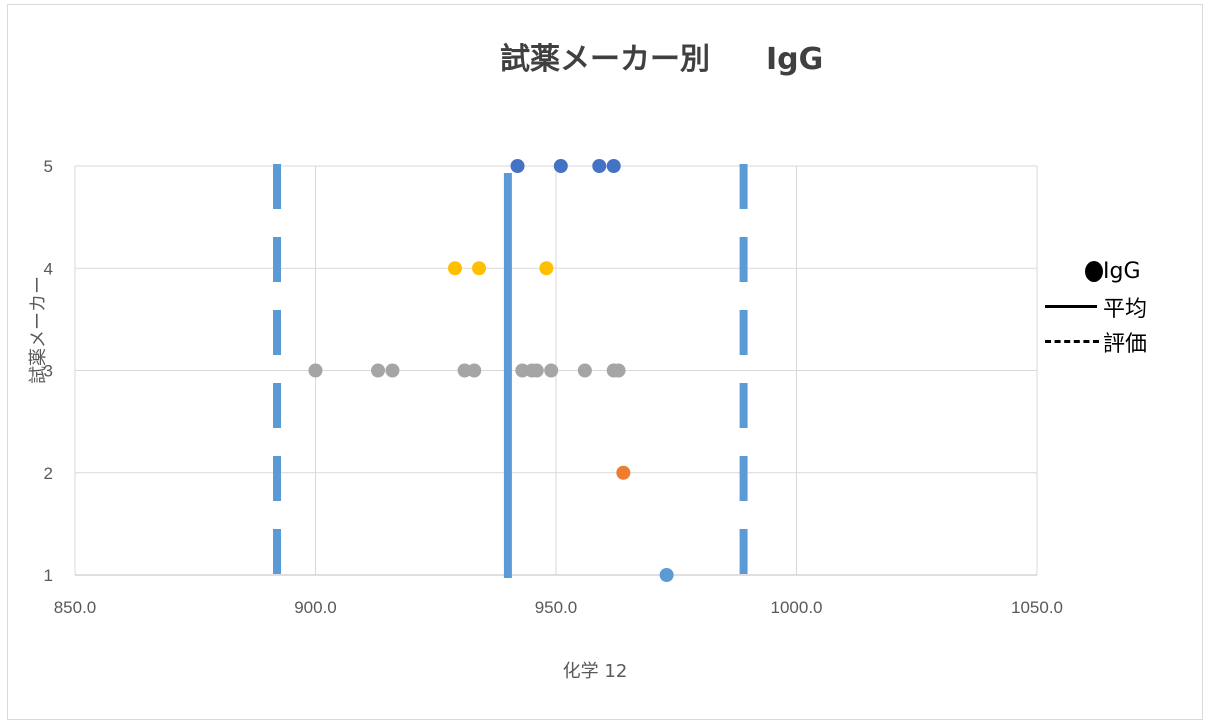 Image resolution: width=1205 pixels, height=722 pixels. Describe the element at coordinates (595, 671) in the screenshot. I see `x-axis-label: 化学 12` at that location.